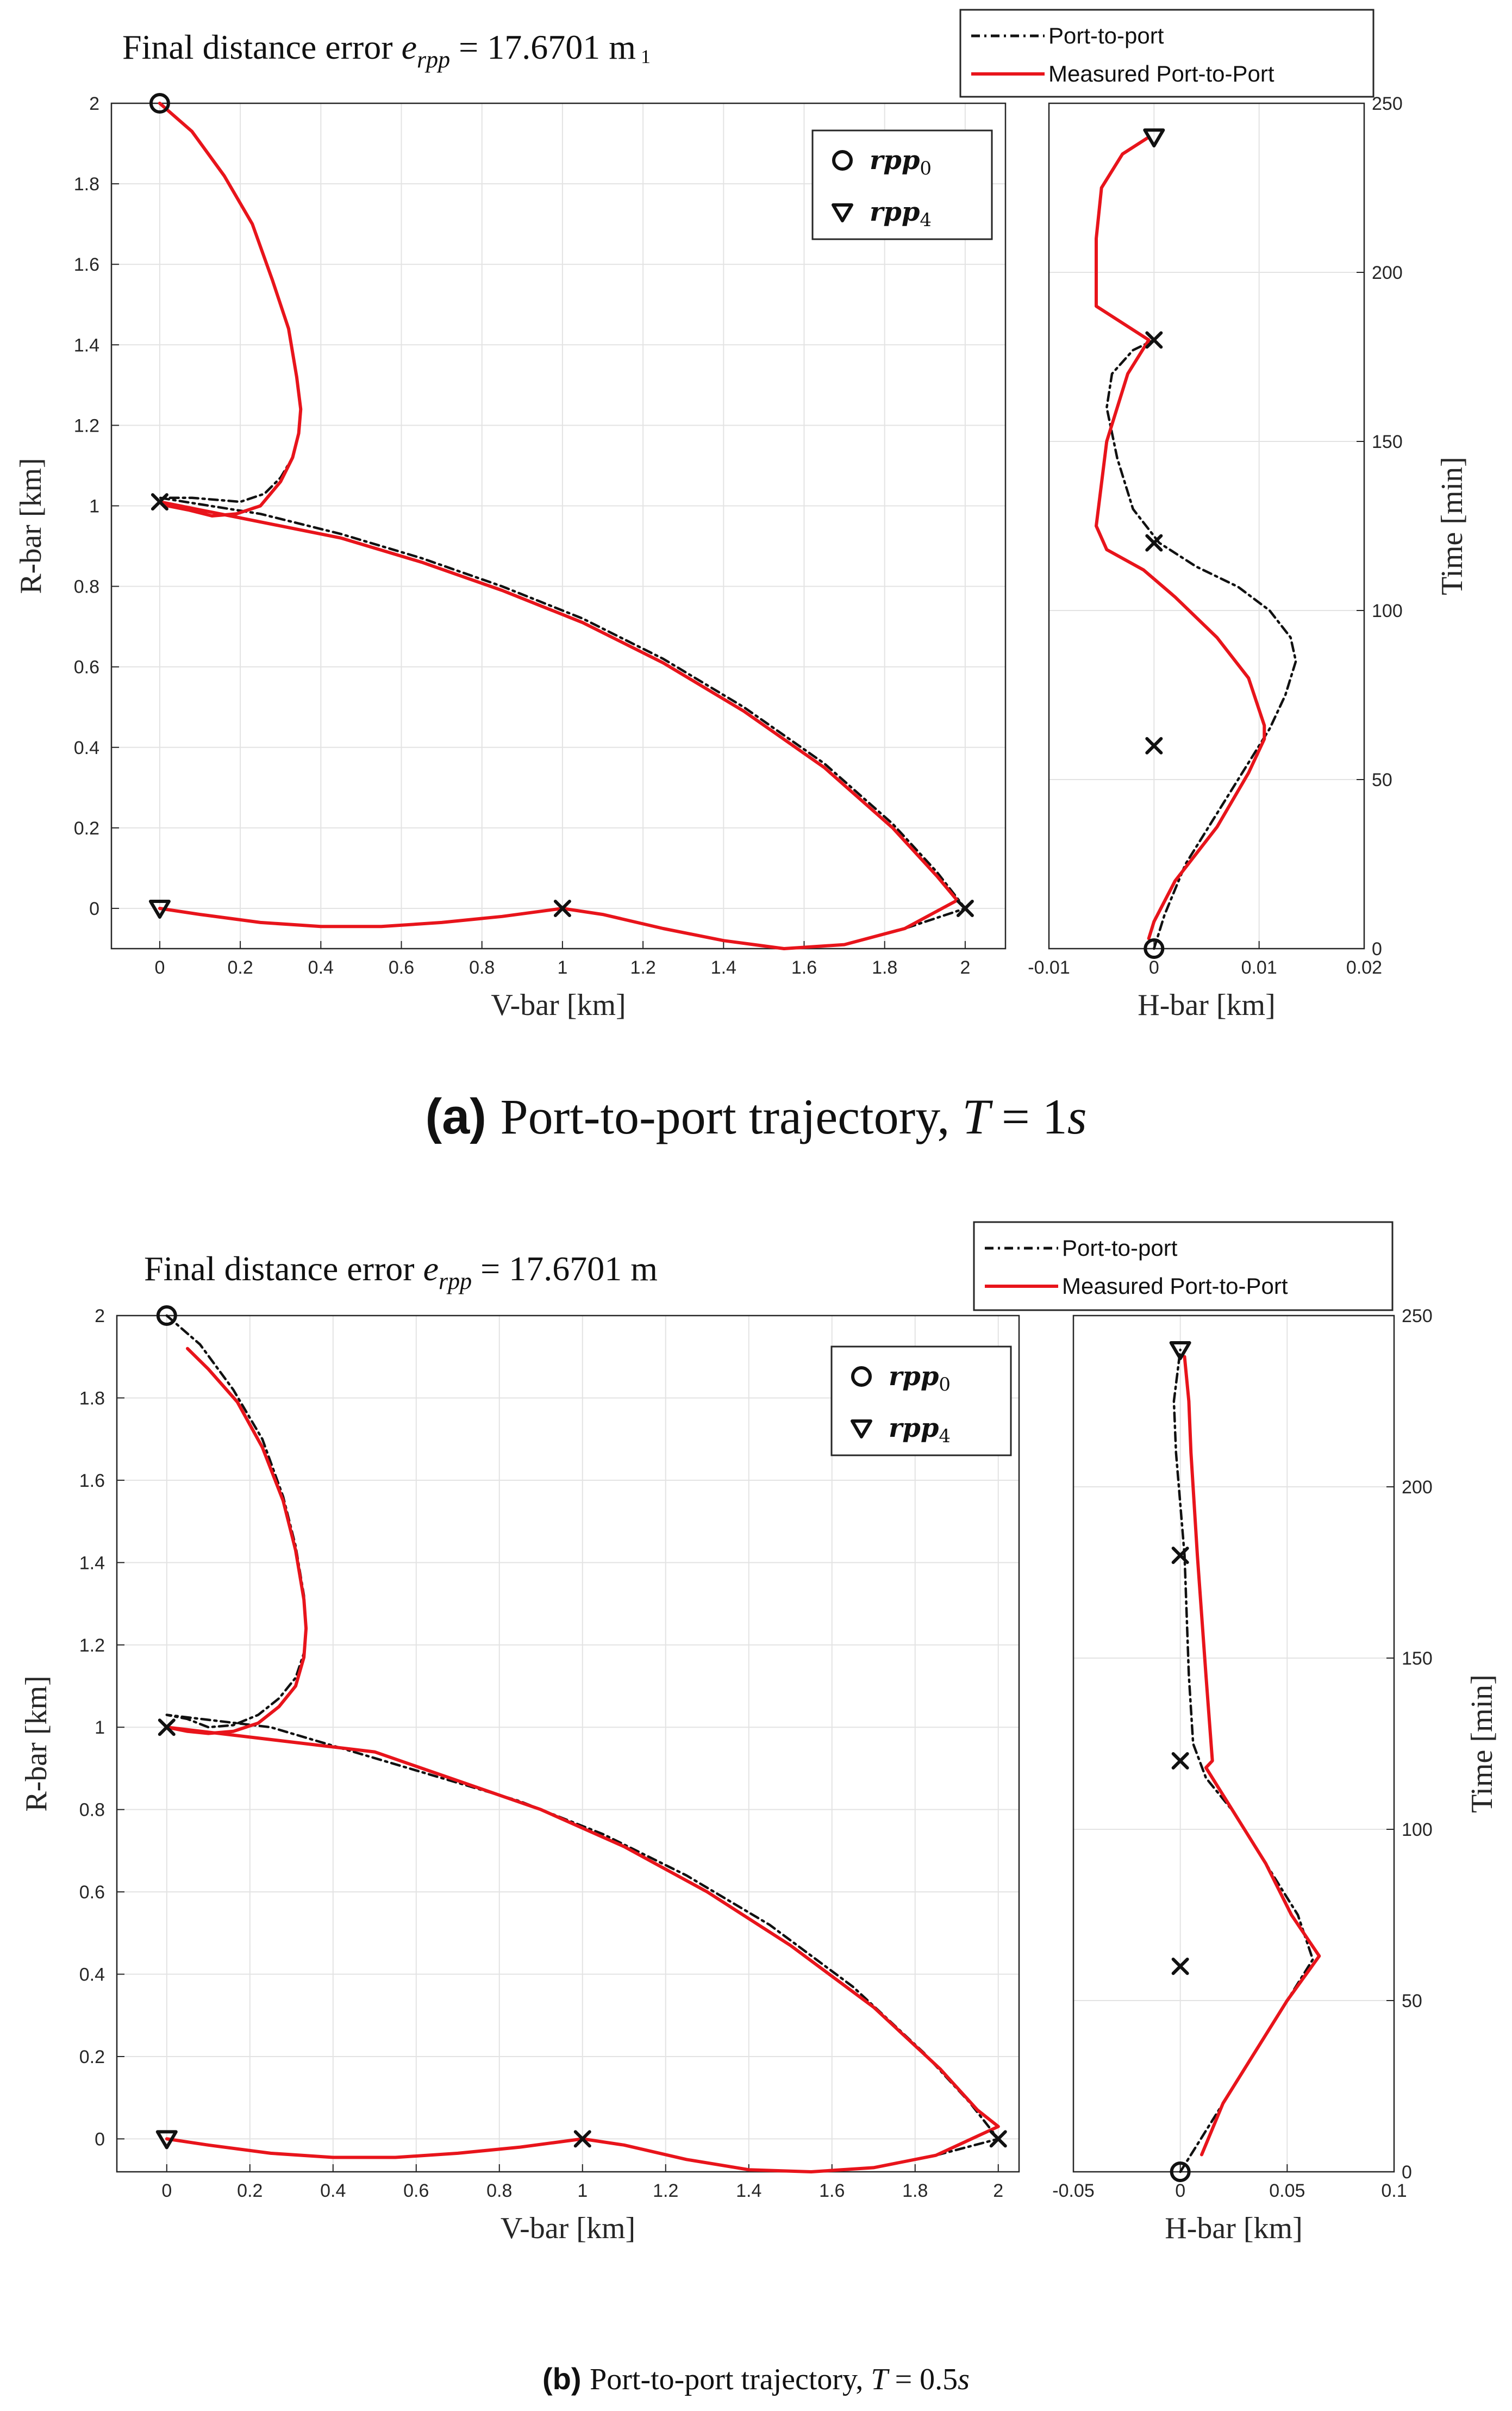  Describe the element at coordinates (883, 2379) in the screenshot. I see `panel-b-caption-var: T` at that location.